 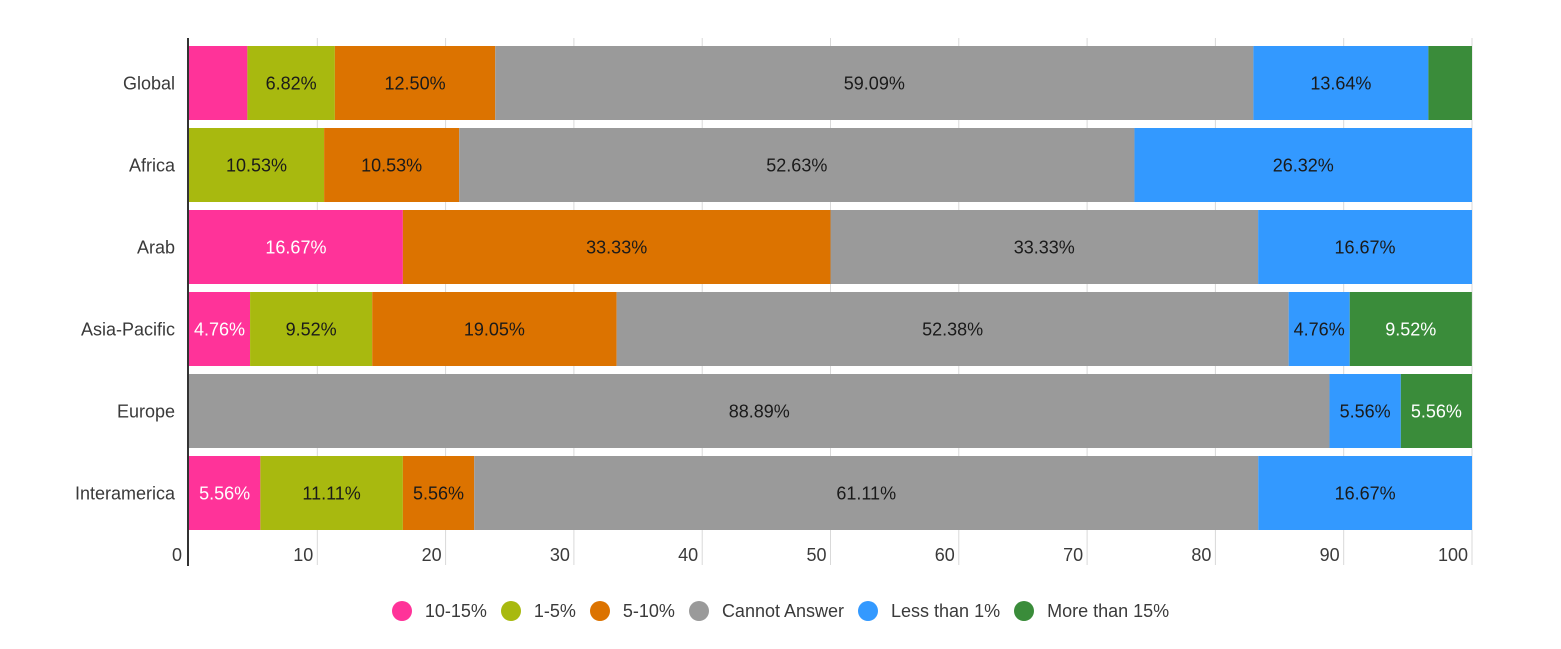 I want to click on legend-label: Less than 1%, so click(x=946, y=610).